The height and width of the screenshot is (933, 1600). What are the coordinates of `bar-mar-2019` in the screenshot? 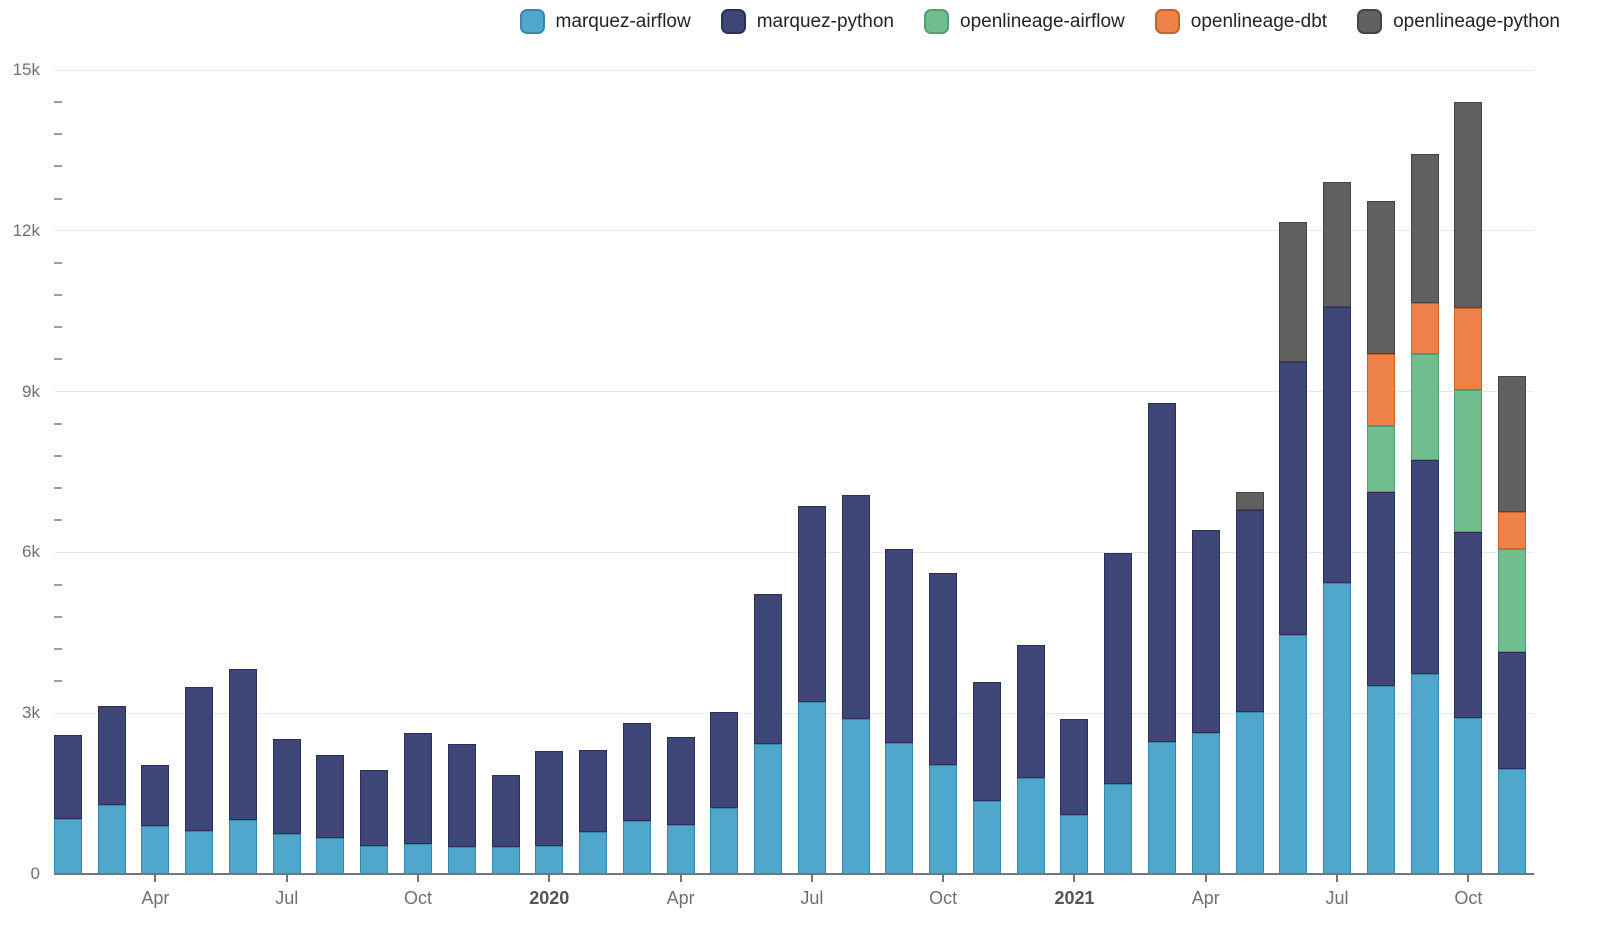 It's located at (111, 790).